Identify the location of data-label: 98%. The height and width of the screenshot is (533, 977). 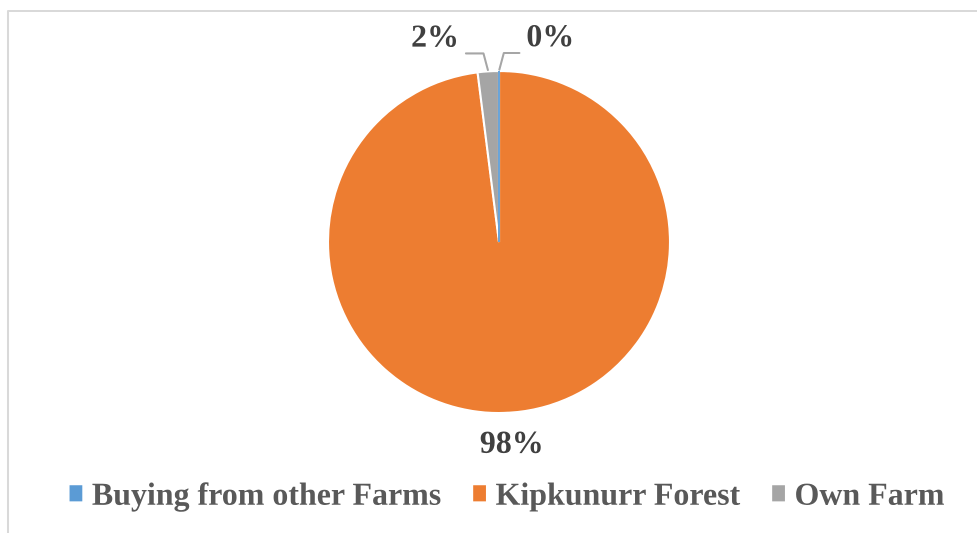
(510, 443).